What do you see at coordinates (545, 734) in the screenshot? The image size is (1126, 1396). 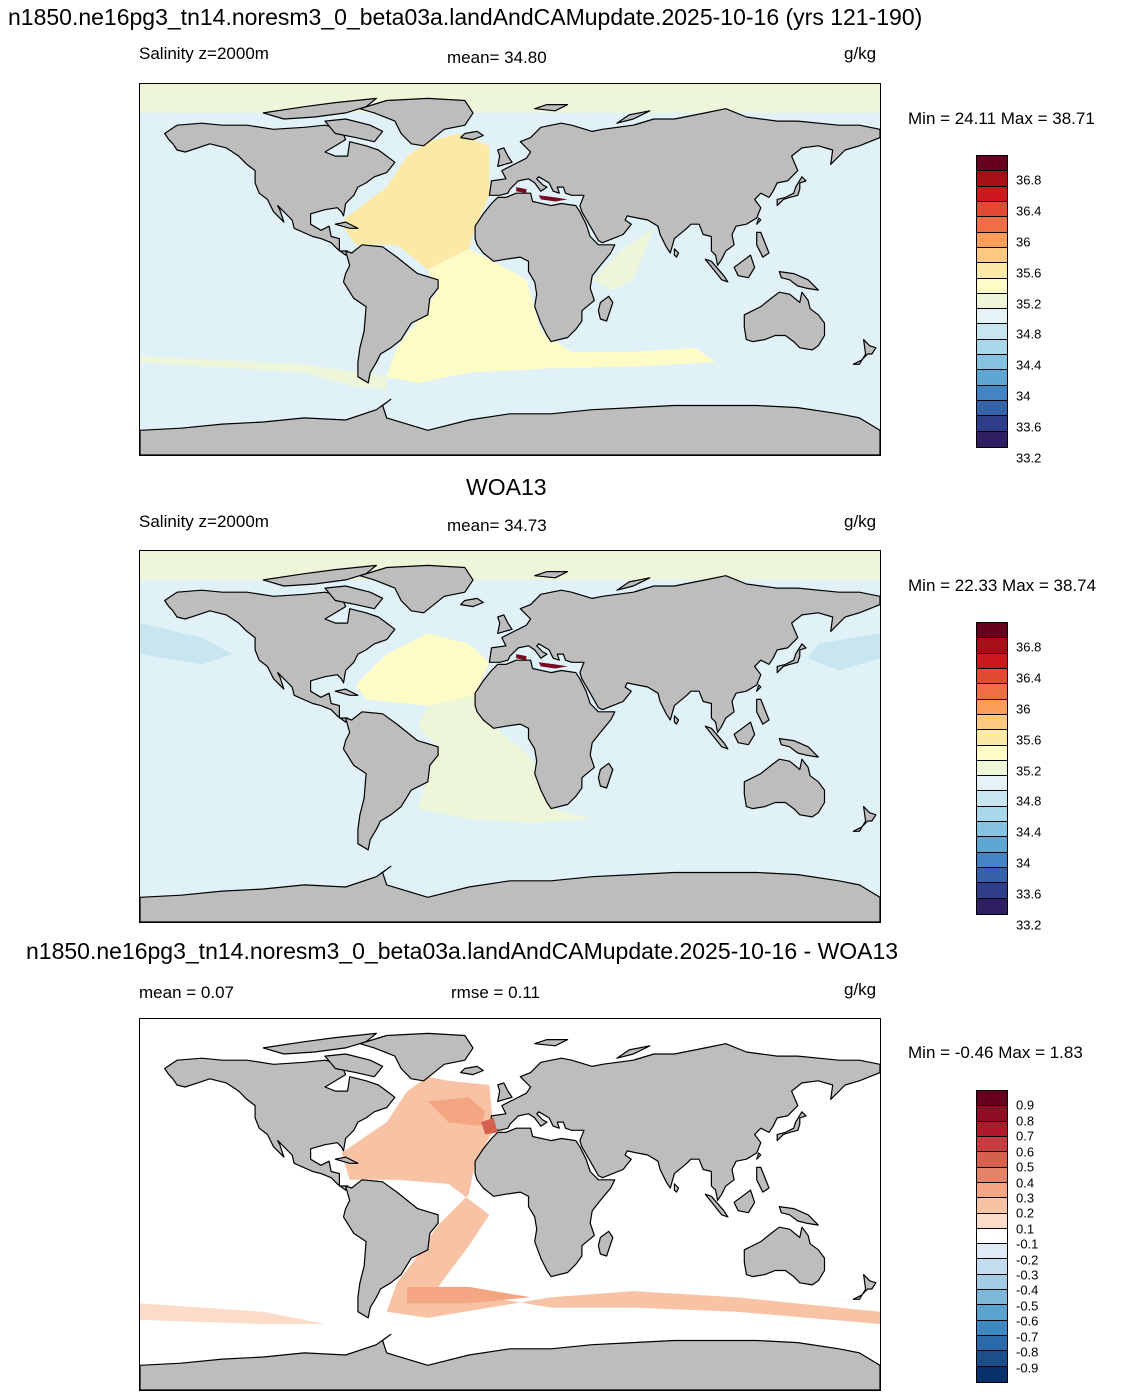 I see `land-africa` at bounding box center [545, 734].